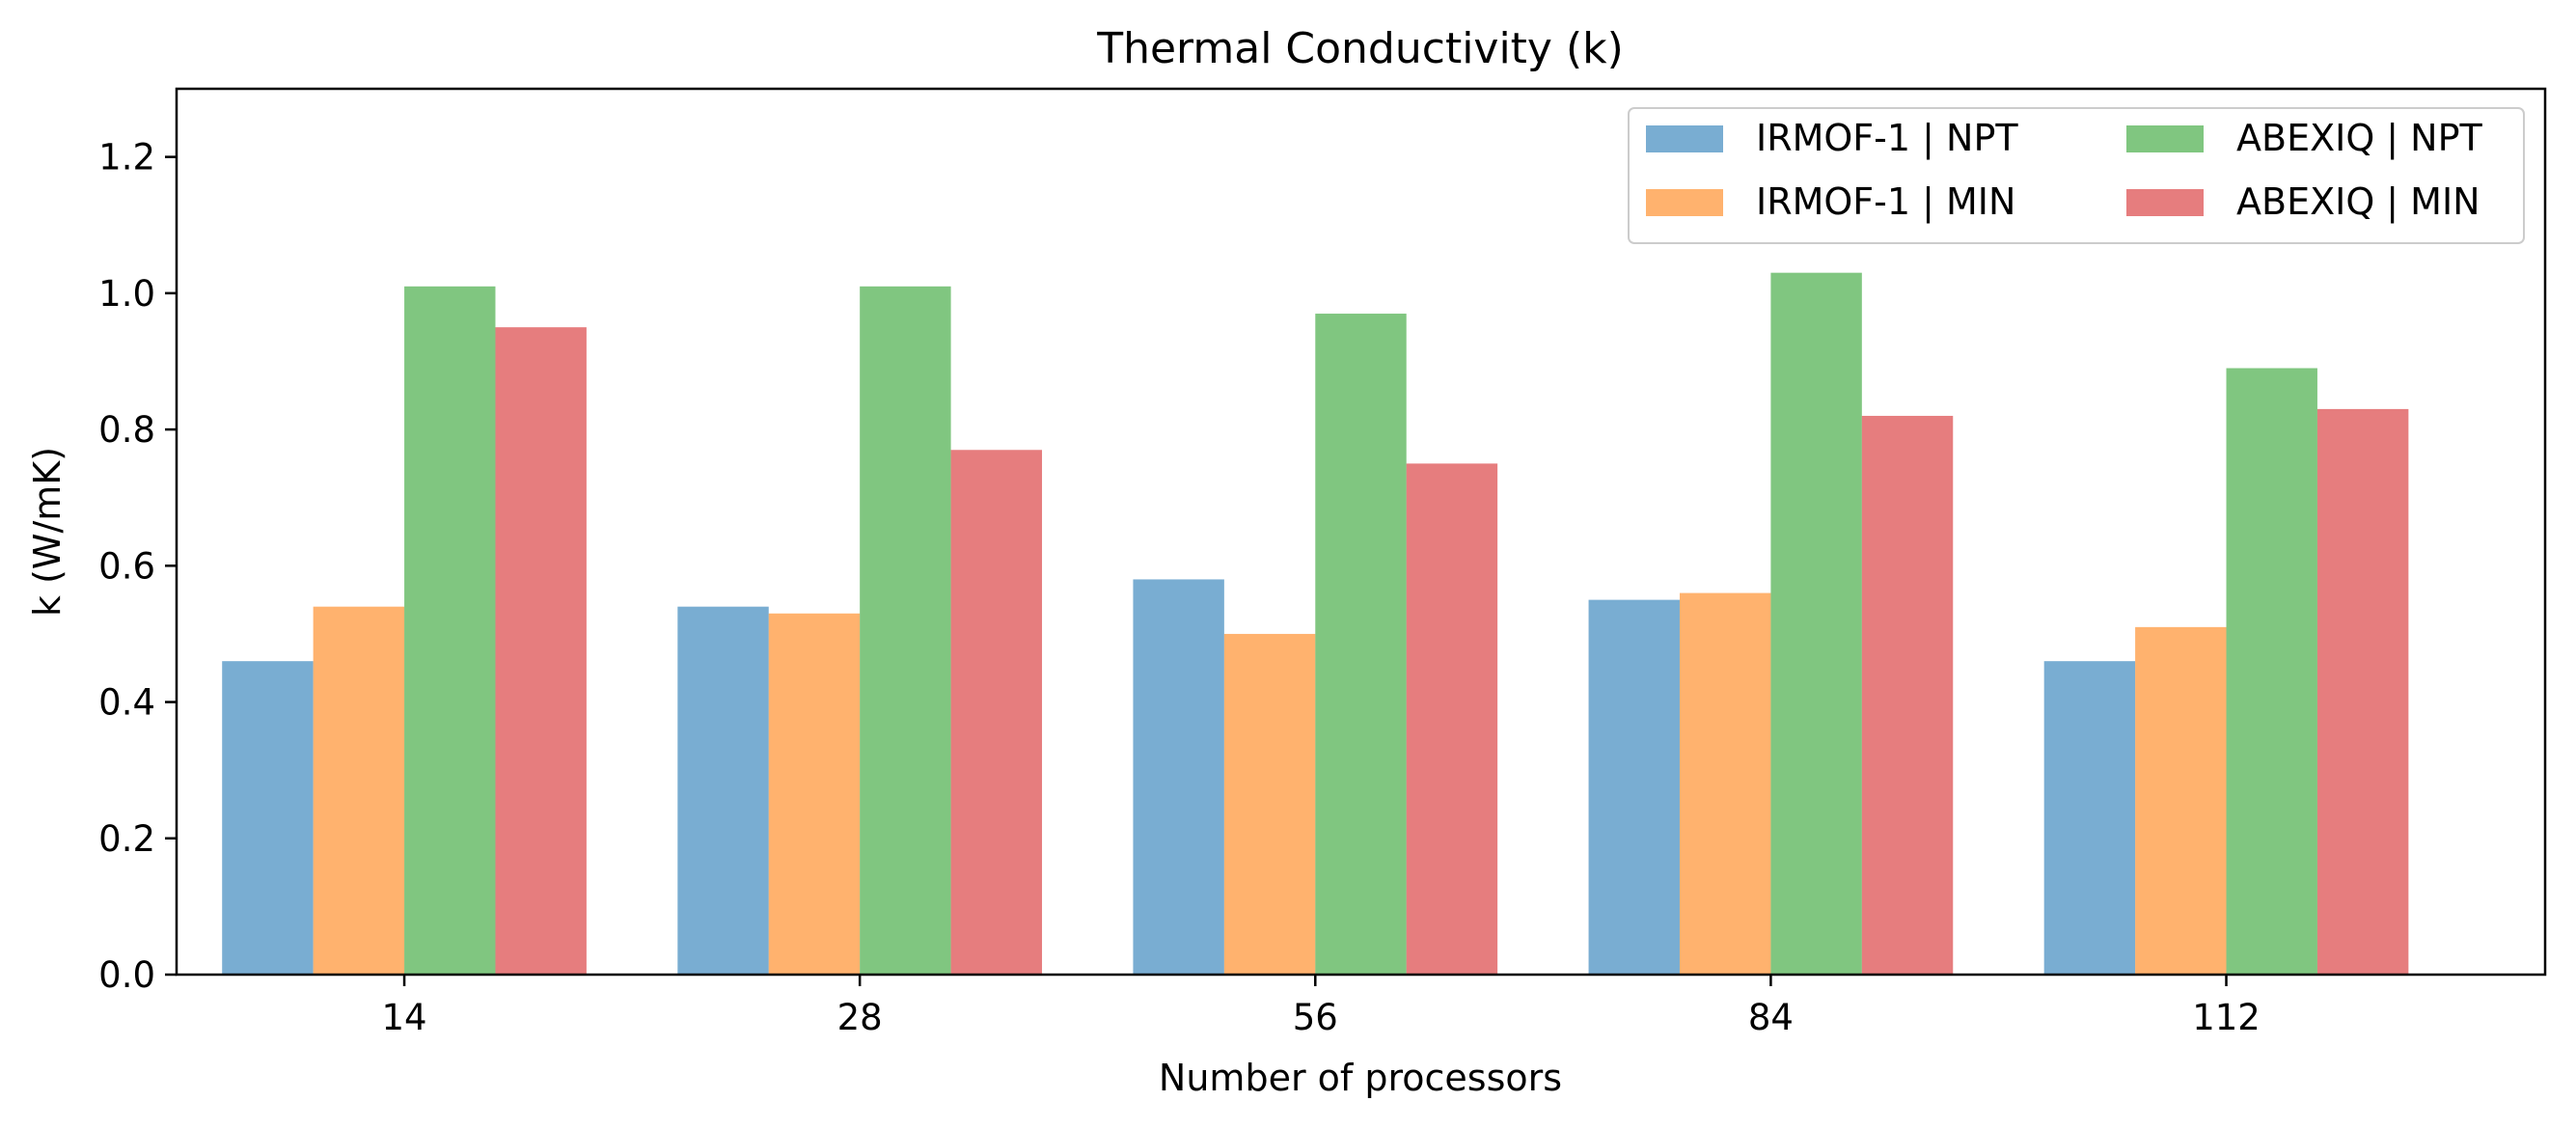 This screenshot has height=1129, width=2576. Describe the element at coordinates (47, 532) in the screenshot. I see `y-axis-label: k (W/mK)` at that location.